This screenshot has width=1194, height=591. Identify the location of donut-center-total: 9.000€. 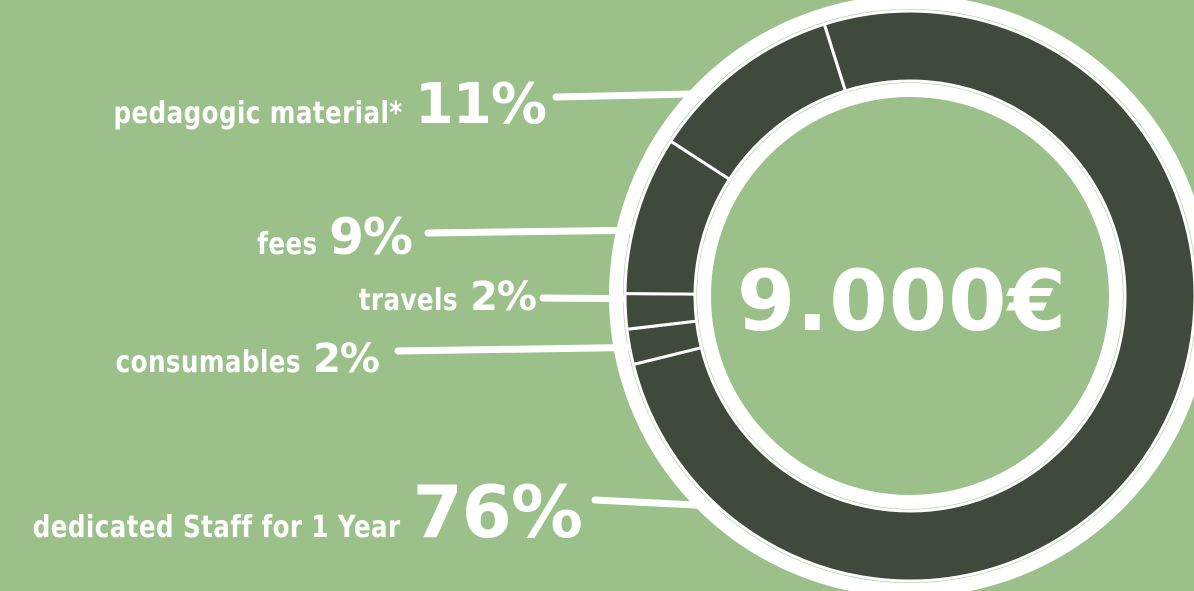
(902, 301).